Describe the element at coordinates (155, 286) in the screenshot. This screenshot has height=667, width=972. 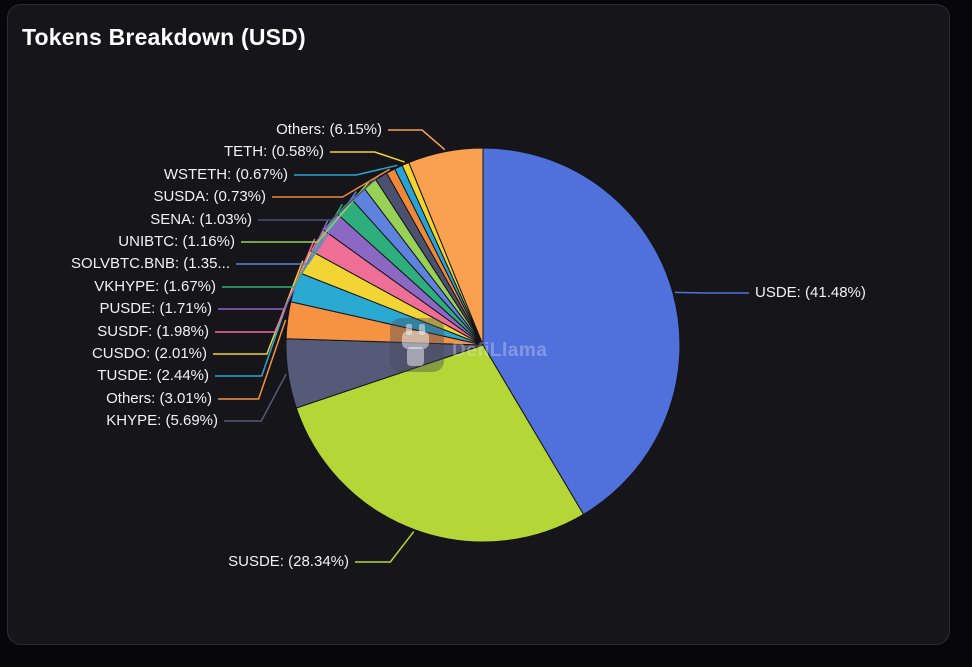
I see `slice-label-vkhype: VKHYPE: (1.67%)` at that location.